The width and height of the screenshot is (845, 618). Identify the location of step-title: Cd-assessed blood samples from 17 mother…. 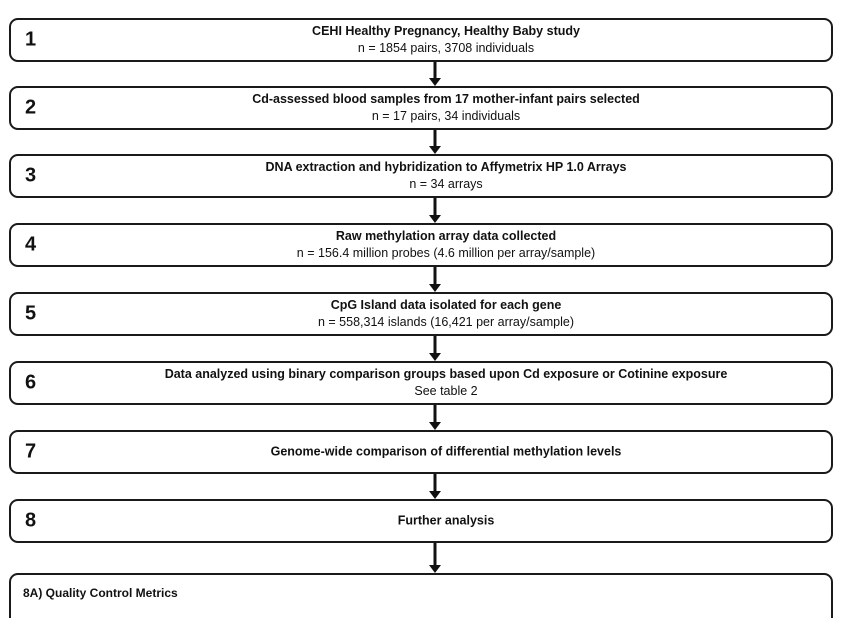
(446, 99).